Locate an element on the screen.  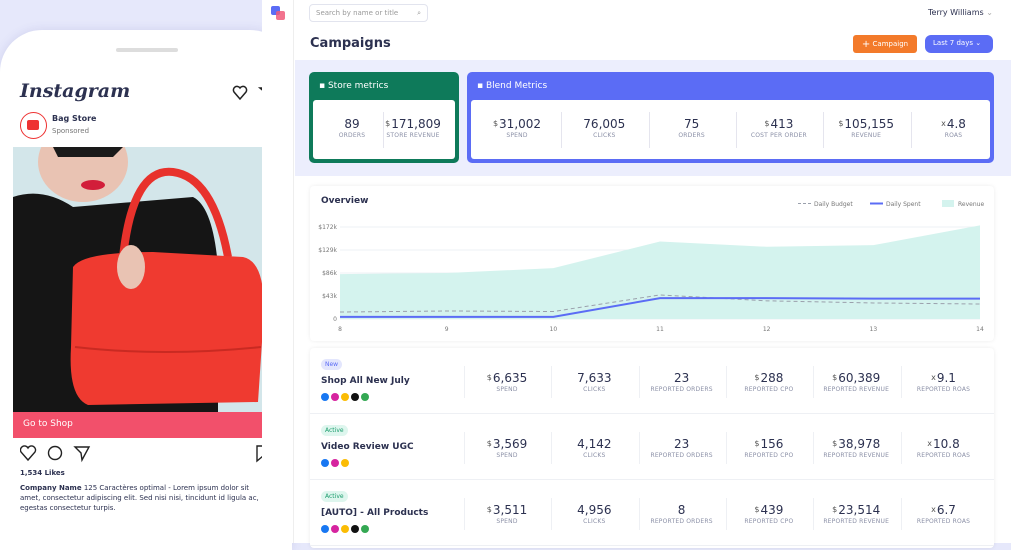
metric-label: STORE REVENUE is located at coordinates (413, 135).